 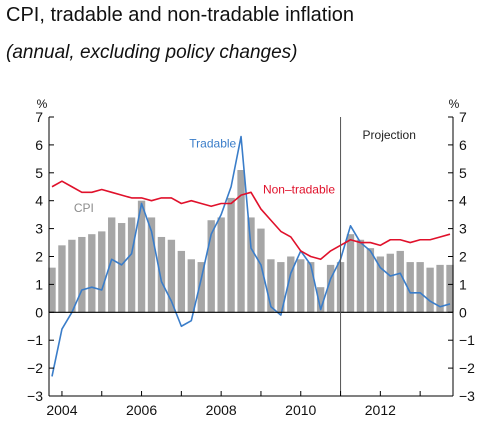 What do you see at coordinates (39, 229) in the screenshot?
I see `y-tick-label-left: 3` at bounding box center [39, 229].